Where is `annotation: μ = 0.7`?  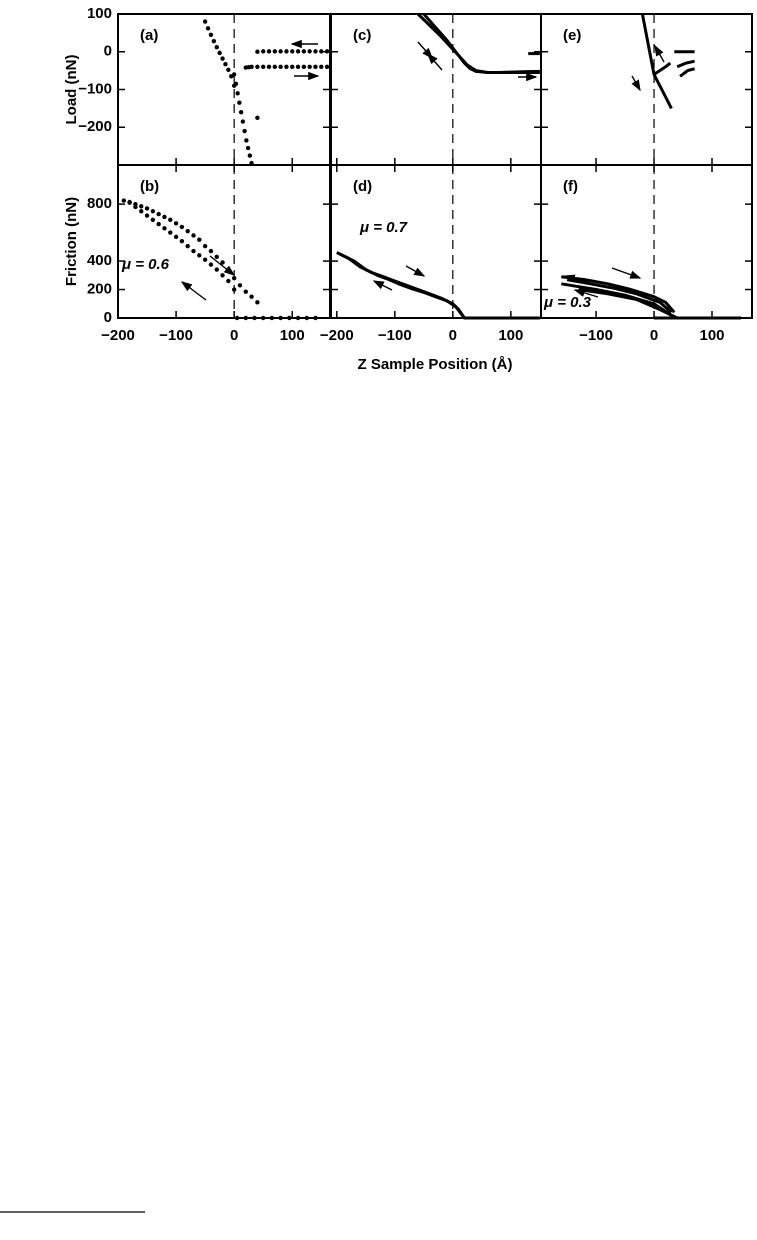
annotation: μ = 0.7 is located at coordinates (383, 227).